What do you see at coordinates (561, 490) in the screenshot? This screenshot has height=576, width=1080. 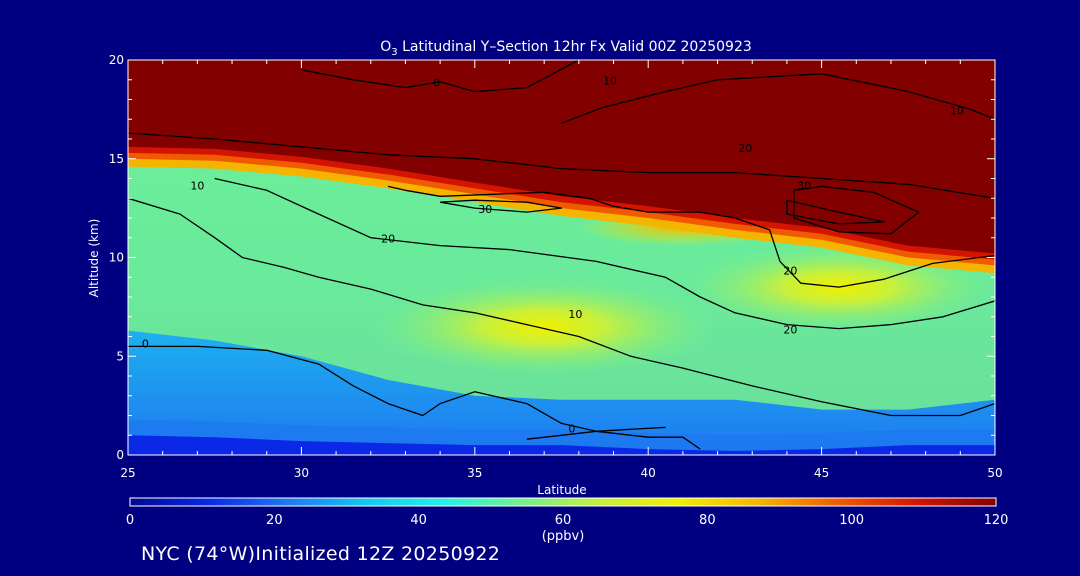 I see `x-axis-label: Latitude` at bounding box center [561, 490].